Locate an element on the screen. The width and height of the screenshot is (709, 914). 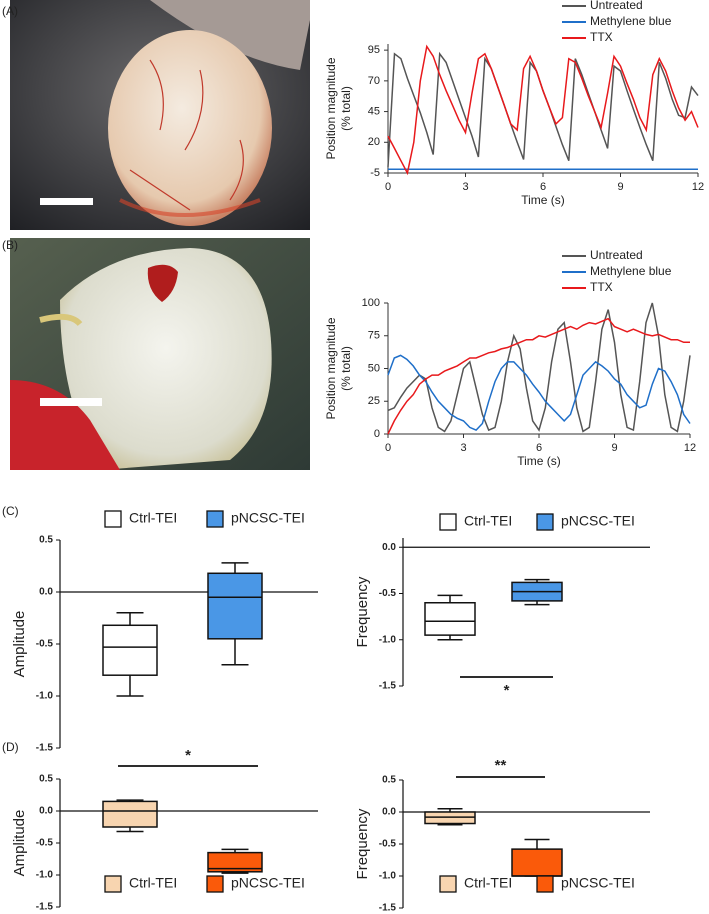
y-tick-label: 0 is located at coordinates (377, 434).